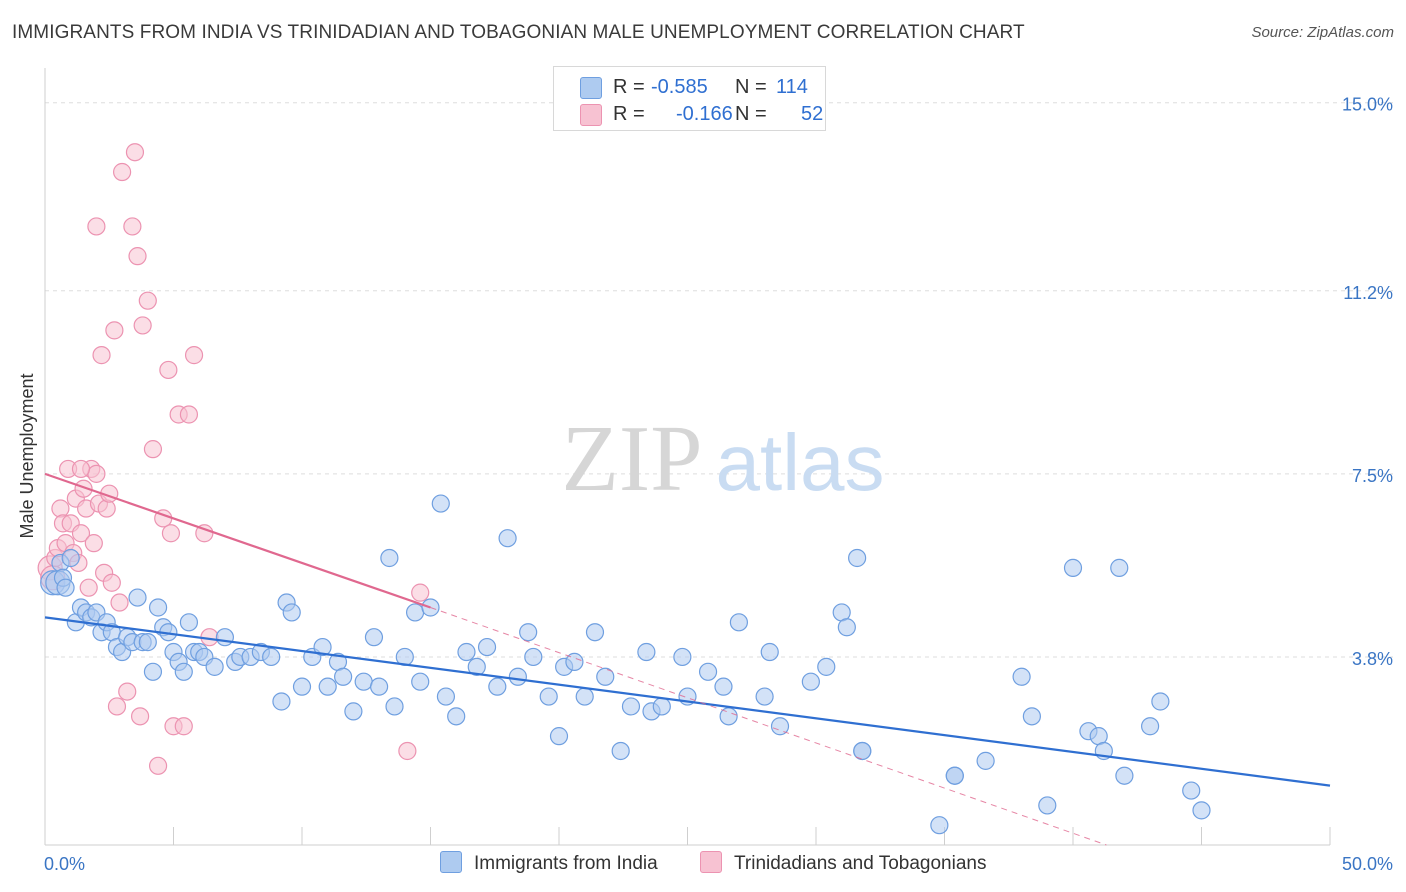 This screenshot has height=892, width=1406. I want to click on bottom-legend-trinidad: Trinidadians and Tobagonians, so click(843, 863).